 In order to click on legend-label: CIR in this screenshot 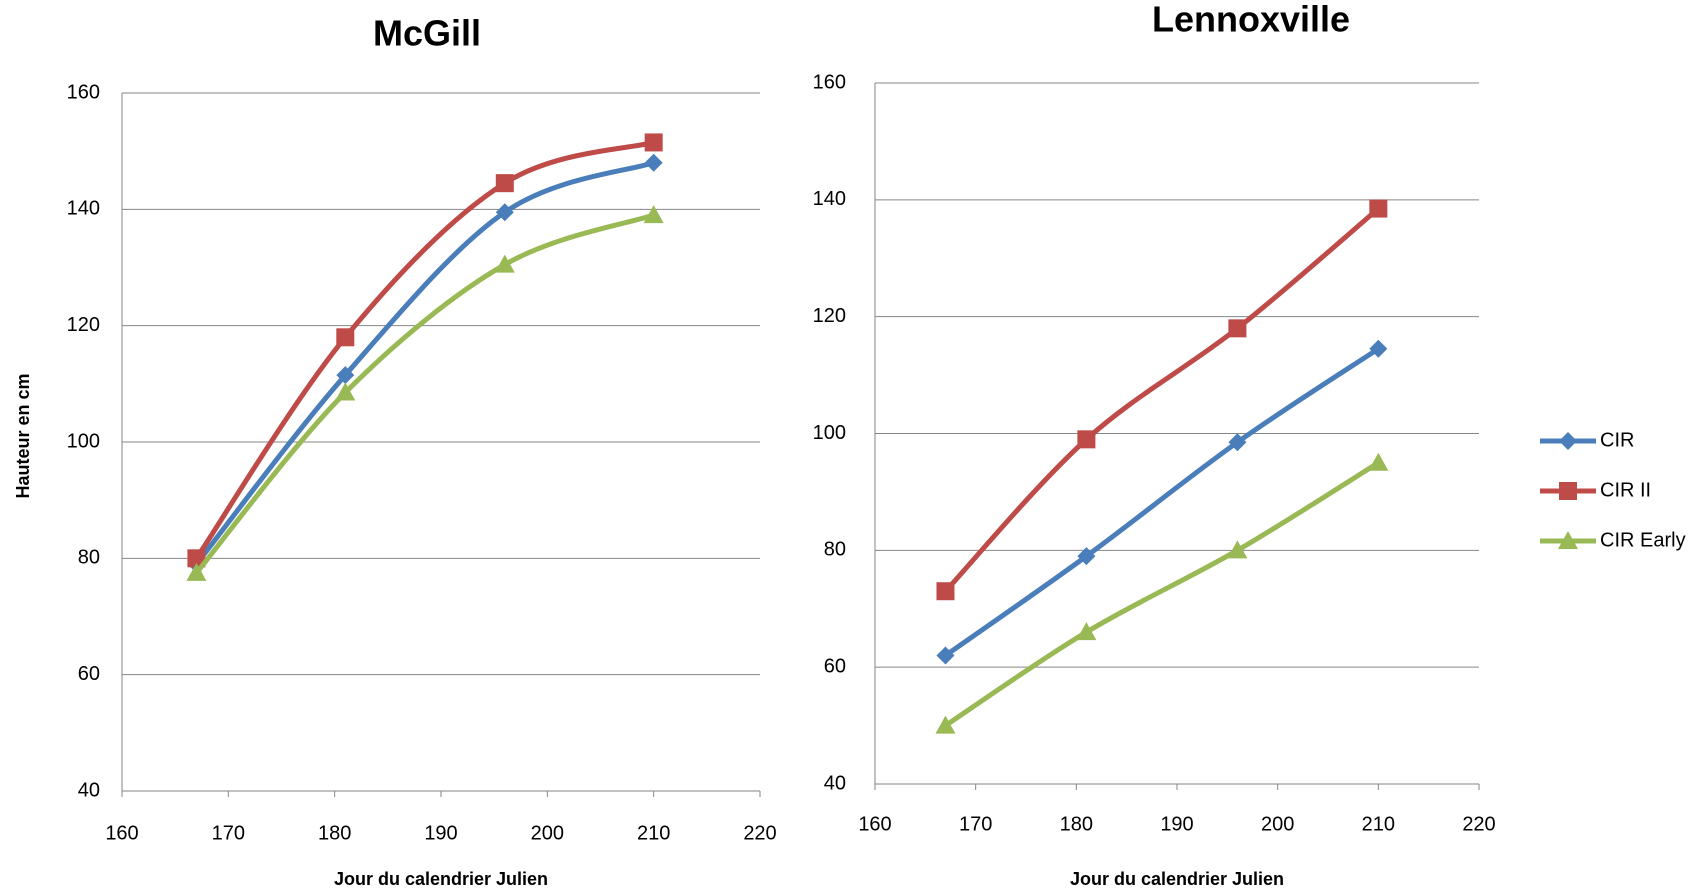, I will do `click(1617, 440)`.